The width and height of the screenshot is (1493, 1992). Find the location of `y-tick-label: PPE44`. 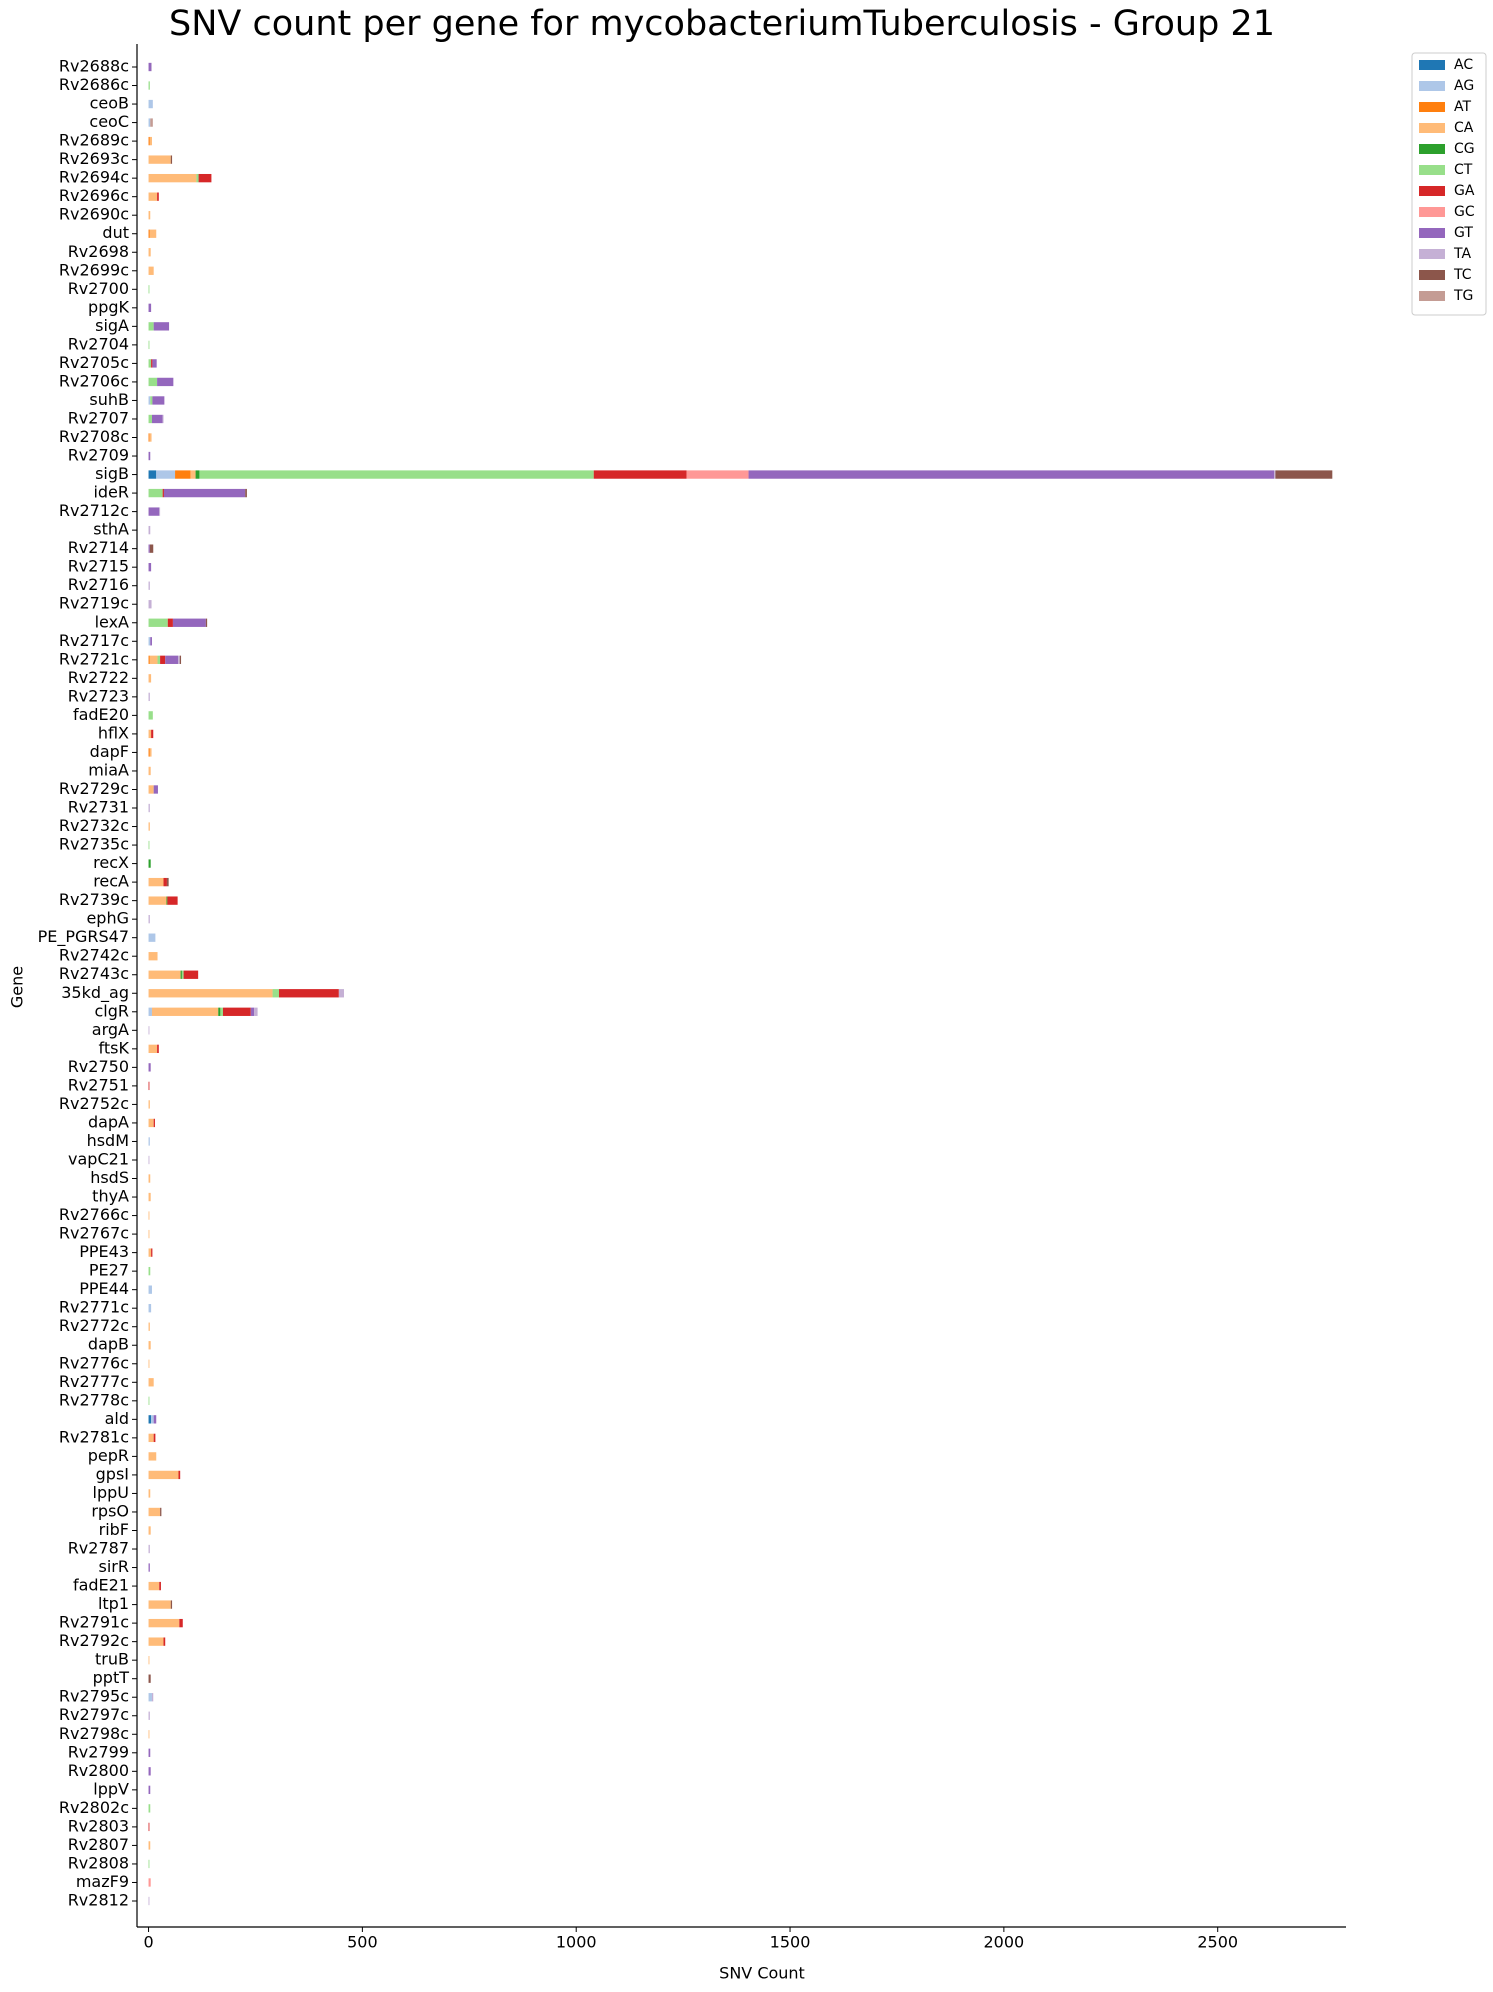

y-tick-label: PPE44 is located at coordinates (104, 1288).